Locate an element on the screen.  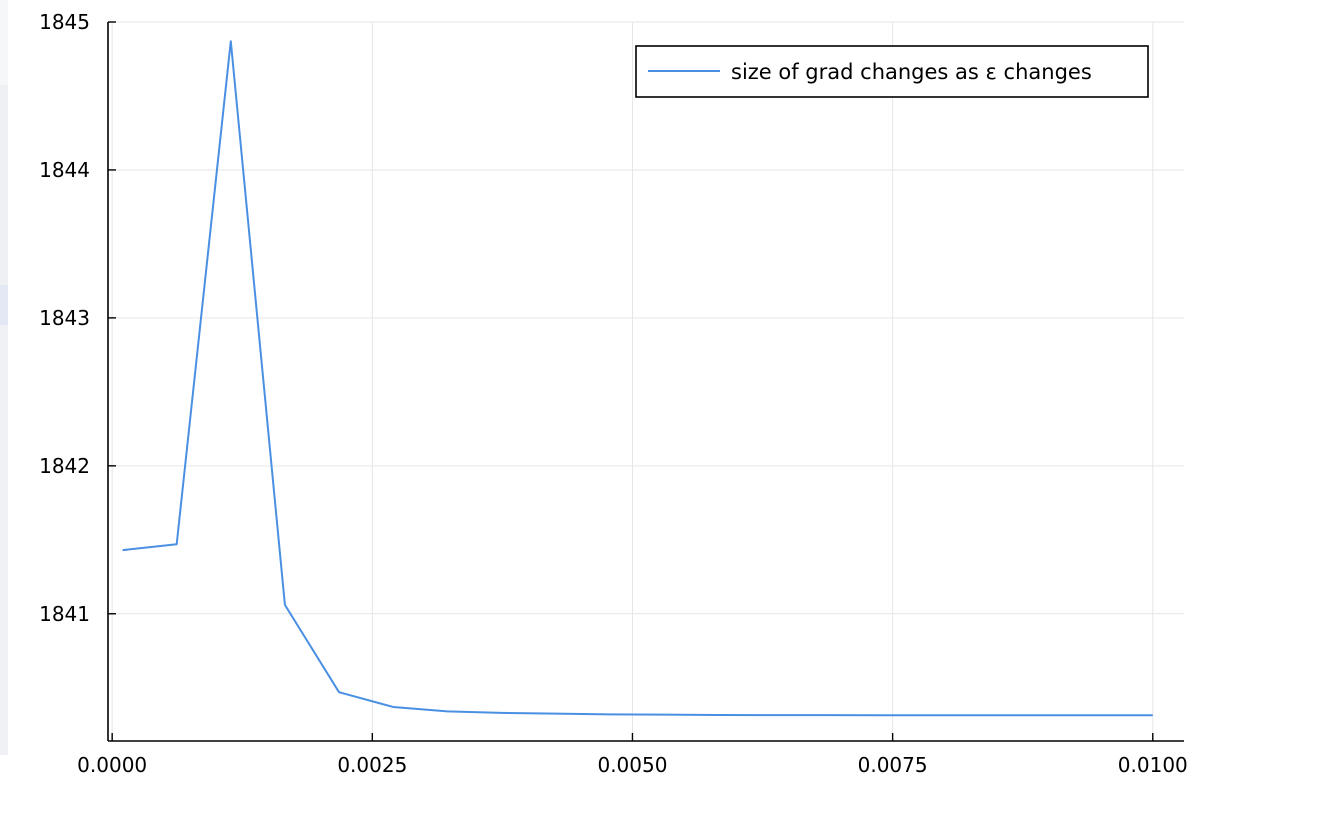
legend-box is located at coordinates (892, 71).